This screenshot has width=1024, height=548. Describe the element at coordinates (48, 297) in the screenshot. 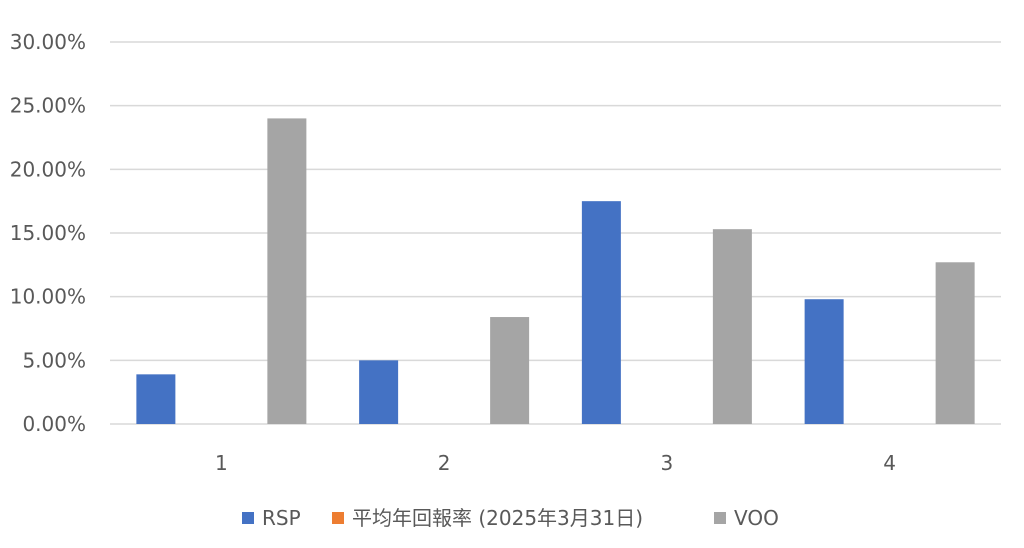

I see `y-tick-label: 10.00%` at that location.